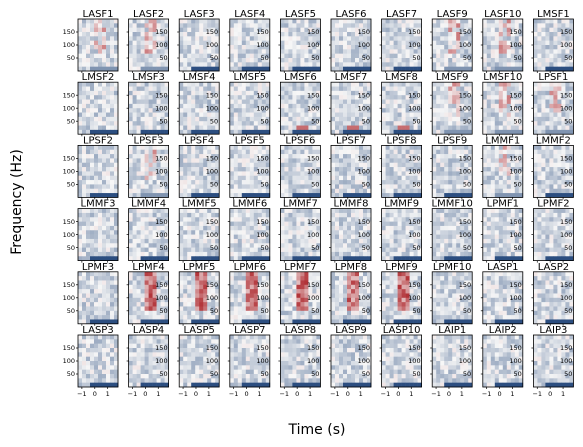 The height and width of the screenshot is (447, 583). I want to click on y-tick-label: 150, so click(262, 159).